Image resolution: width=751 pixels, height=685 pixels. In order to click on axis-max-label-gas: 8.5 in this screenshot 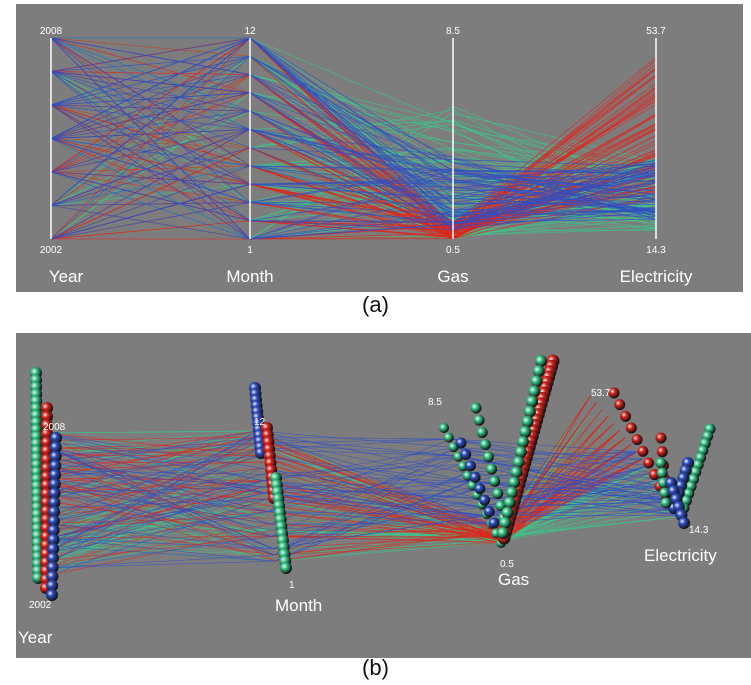, I will do `click(453, 31)`.